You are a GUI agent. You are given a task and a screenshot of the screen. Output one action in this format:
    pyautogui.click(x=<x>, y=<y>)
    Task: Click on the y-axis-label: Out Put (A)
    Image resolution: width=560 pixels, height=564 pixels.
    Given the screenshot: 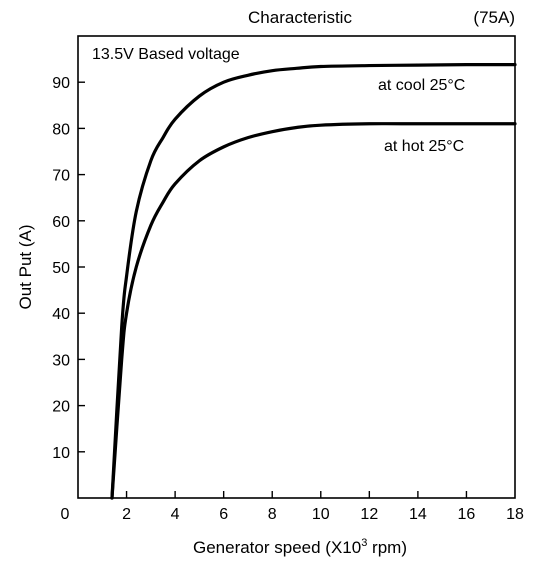 What is the action you would take?
    pyautogui.click(x=25, y=266)
    